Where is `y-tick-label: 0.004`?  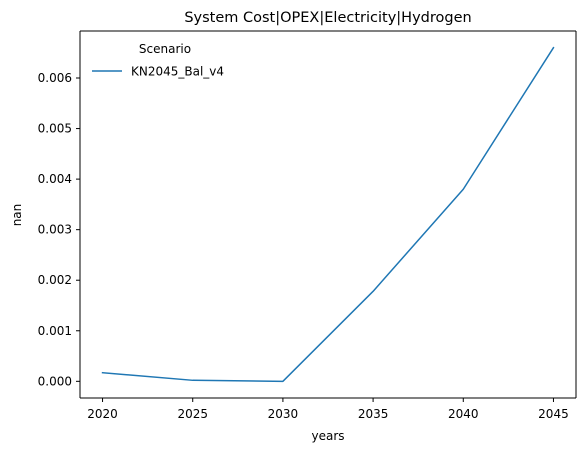 y-tick-label: 0.004 is located at coordinates (55, 179).